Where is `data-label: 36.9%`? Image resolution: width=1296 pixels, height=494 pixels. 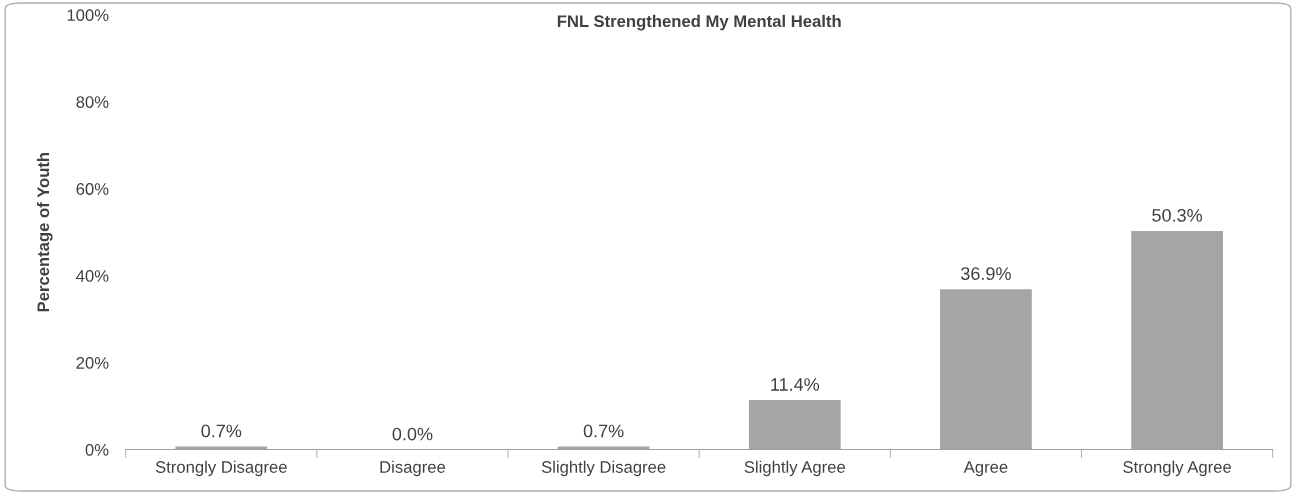
data-label: 36.9% is located at coordinates (986, 273).